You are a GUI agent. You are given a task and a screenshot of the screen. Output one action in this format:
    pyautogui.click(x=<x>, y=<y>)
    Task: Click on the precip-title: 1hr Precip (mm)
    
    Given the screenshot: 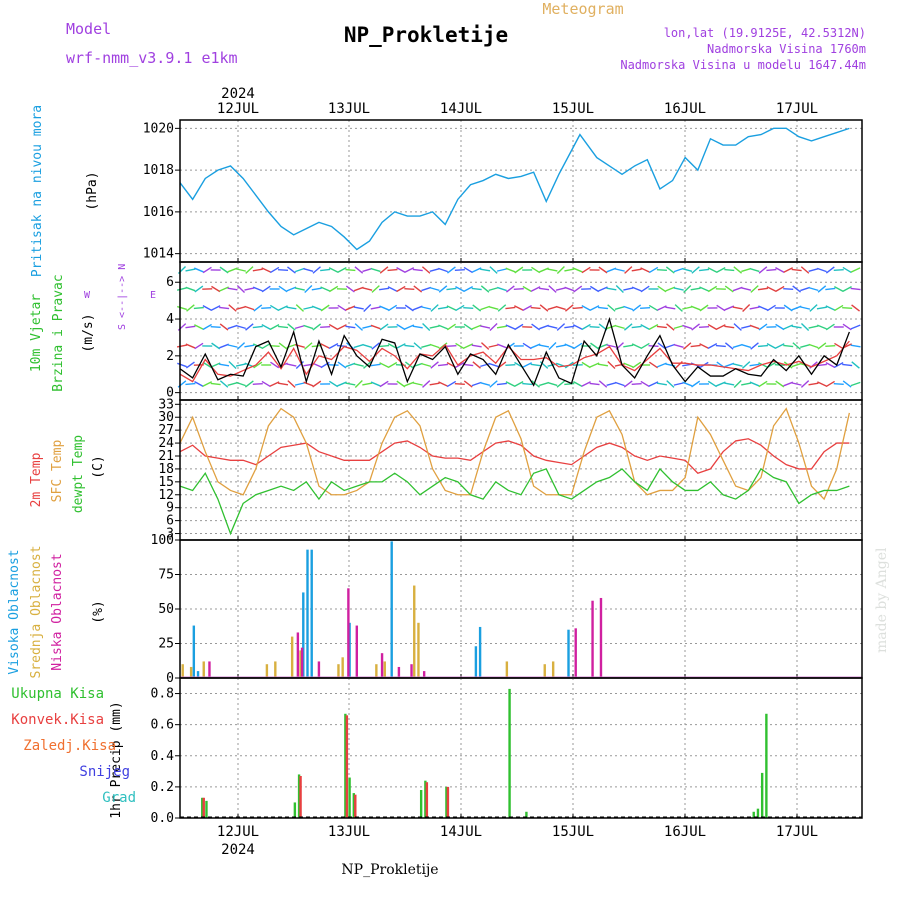 What is the action you would take?
    pyautogui.click(x=116, y=759)
    